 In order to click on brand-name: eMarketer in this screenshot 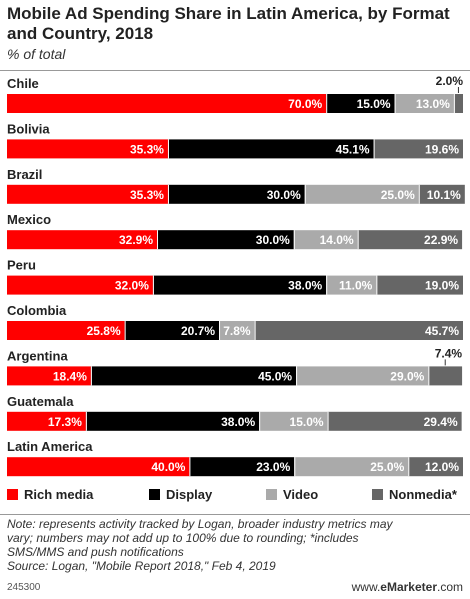, I will do `click(408, 587)`.